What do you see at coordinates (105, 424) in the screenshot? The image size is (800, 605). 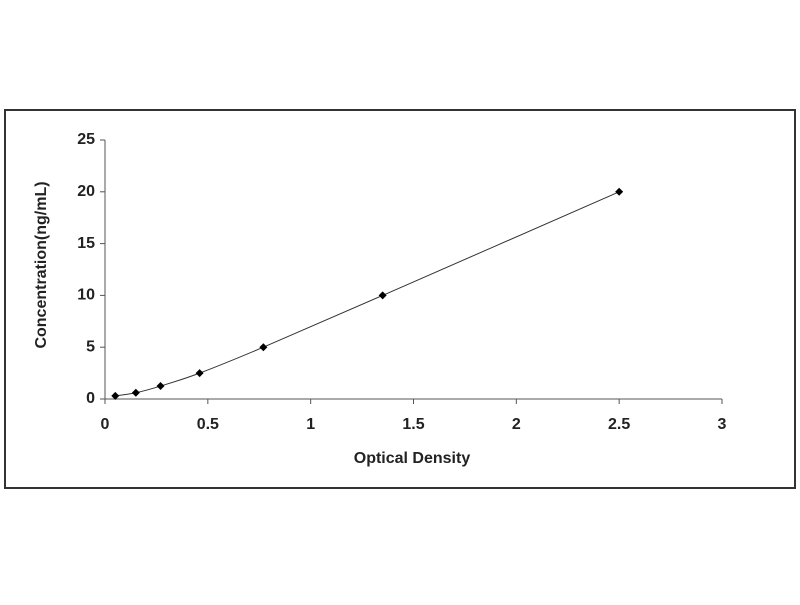 I see `x-tick-label: 0` at bounding box center [105, 424].